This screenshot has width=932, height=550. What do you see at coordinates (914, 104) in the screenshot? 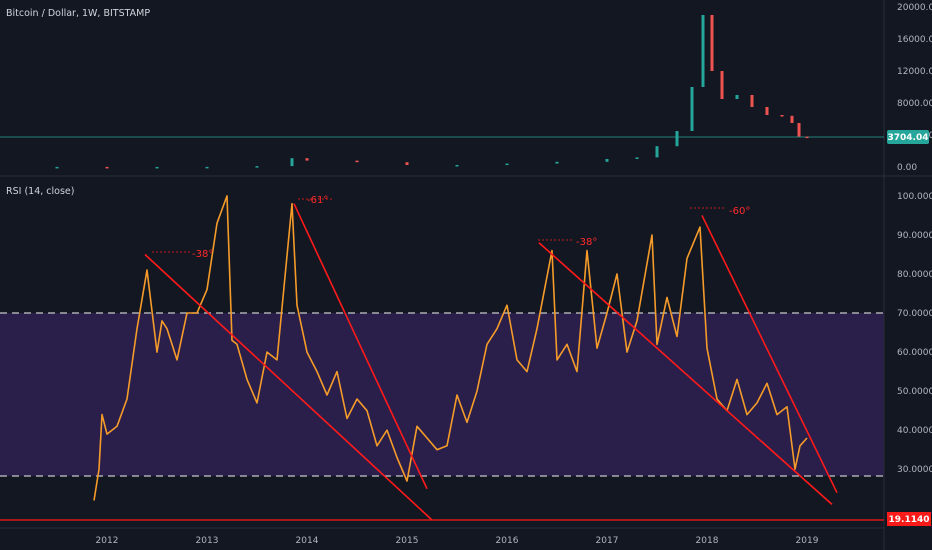
I see `price-tick-label: 8000.00` at bounding box center [914, 104].